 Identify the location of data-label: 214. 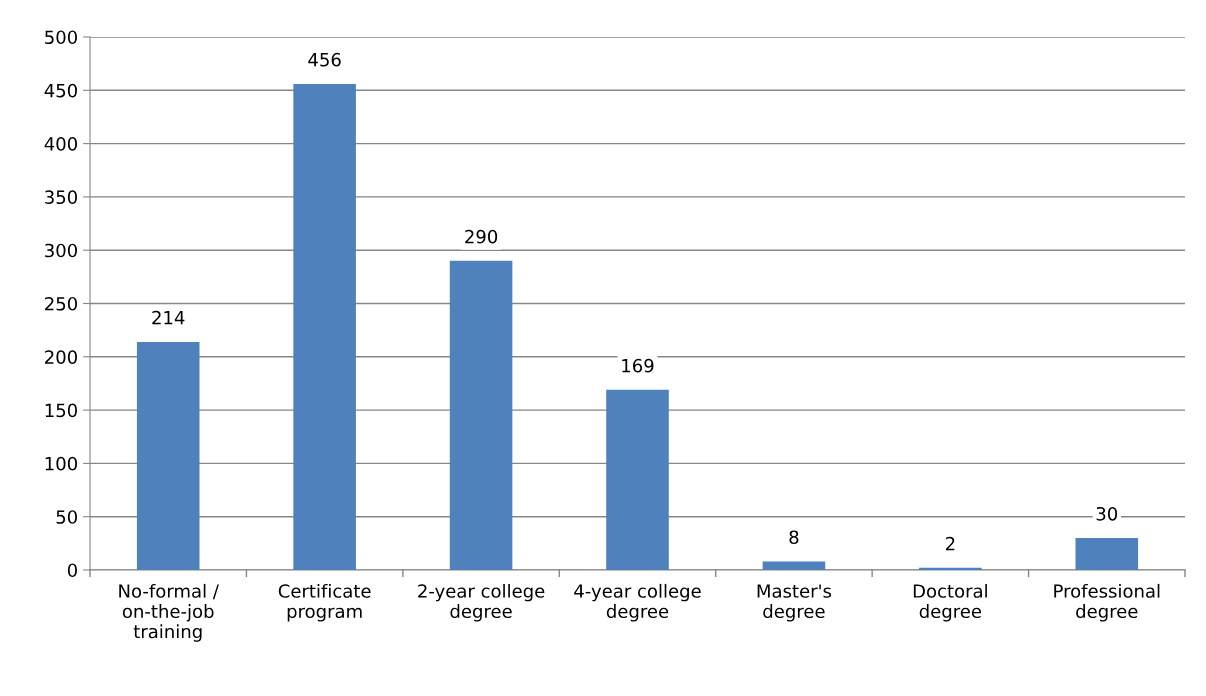
(168, 317).